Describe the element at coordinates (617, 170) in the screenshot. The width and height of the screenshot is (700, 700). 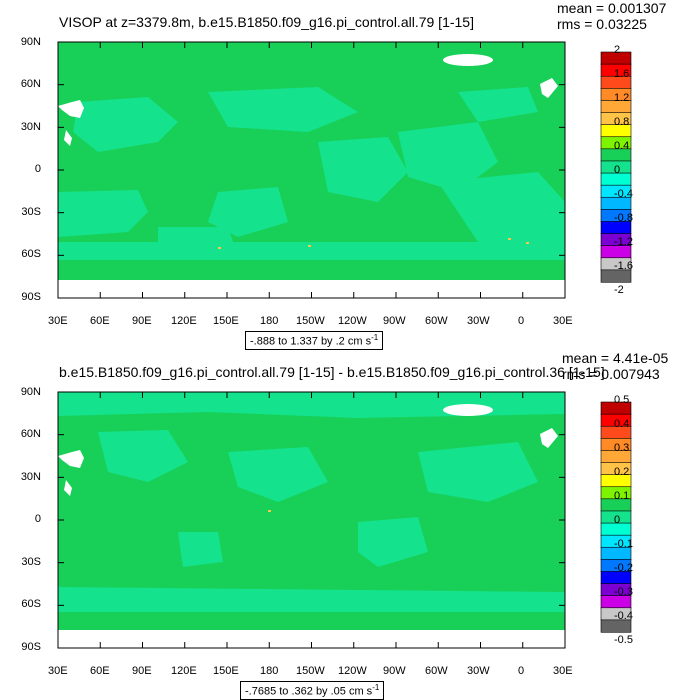
I see `cbar1-label-0: 0` at that location.